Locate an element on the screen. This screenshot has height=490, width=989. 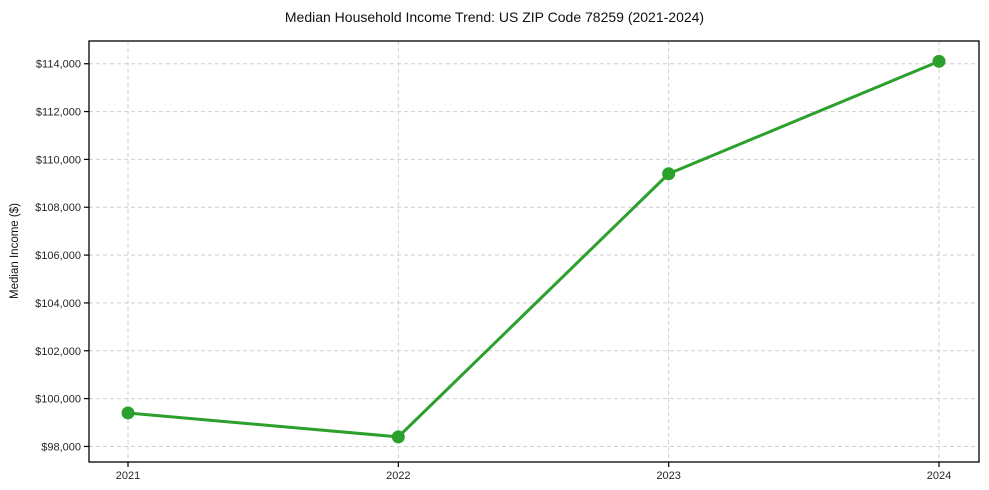
x-tick-label: 2023 is located at coordinates (668, 476).